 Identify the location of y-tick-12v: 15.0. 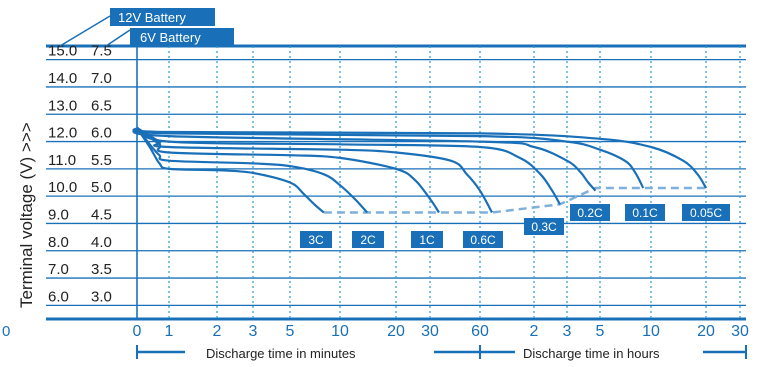
(62, 51).